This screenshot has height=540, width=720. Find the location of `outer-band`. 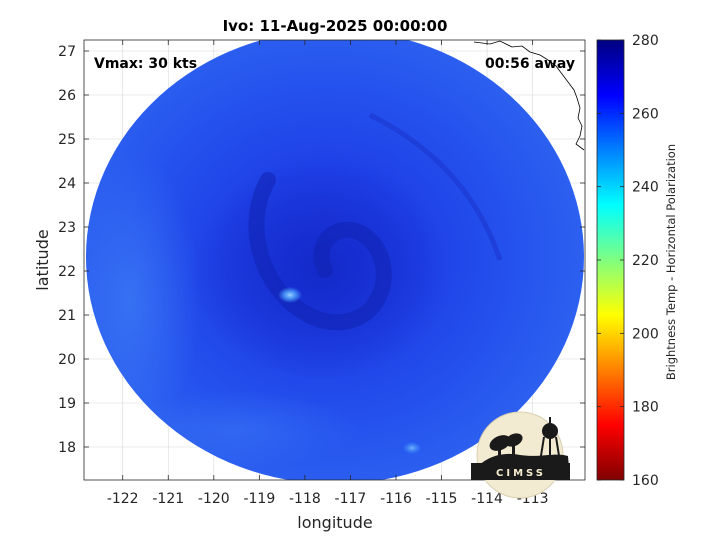

outer-band is located at coordinates (435, 186).